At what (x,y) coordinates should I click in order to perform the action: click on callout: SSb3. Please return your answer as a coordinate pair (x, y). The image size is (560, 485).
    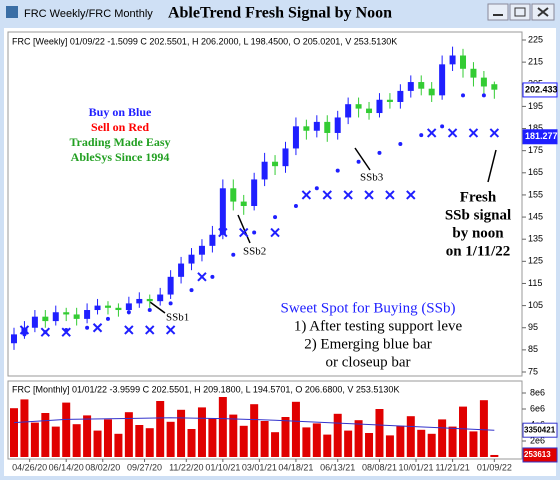
    Looking at the image, I should click on (372, 178).